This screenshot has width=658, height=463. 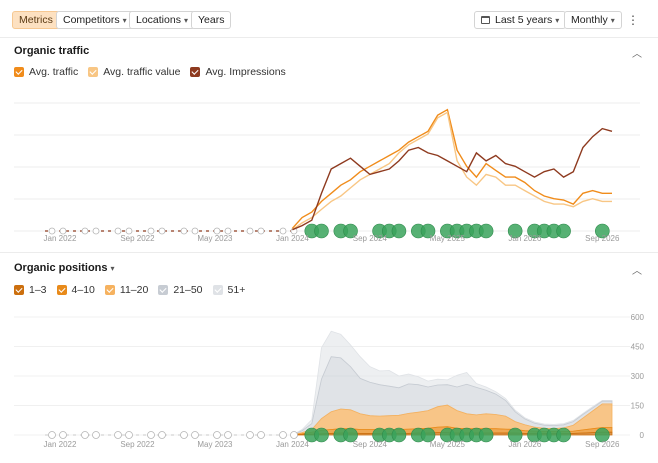 I want to click on metrics-button: Metrics, so click(x=36, y=20).